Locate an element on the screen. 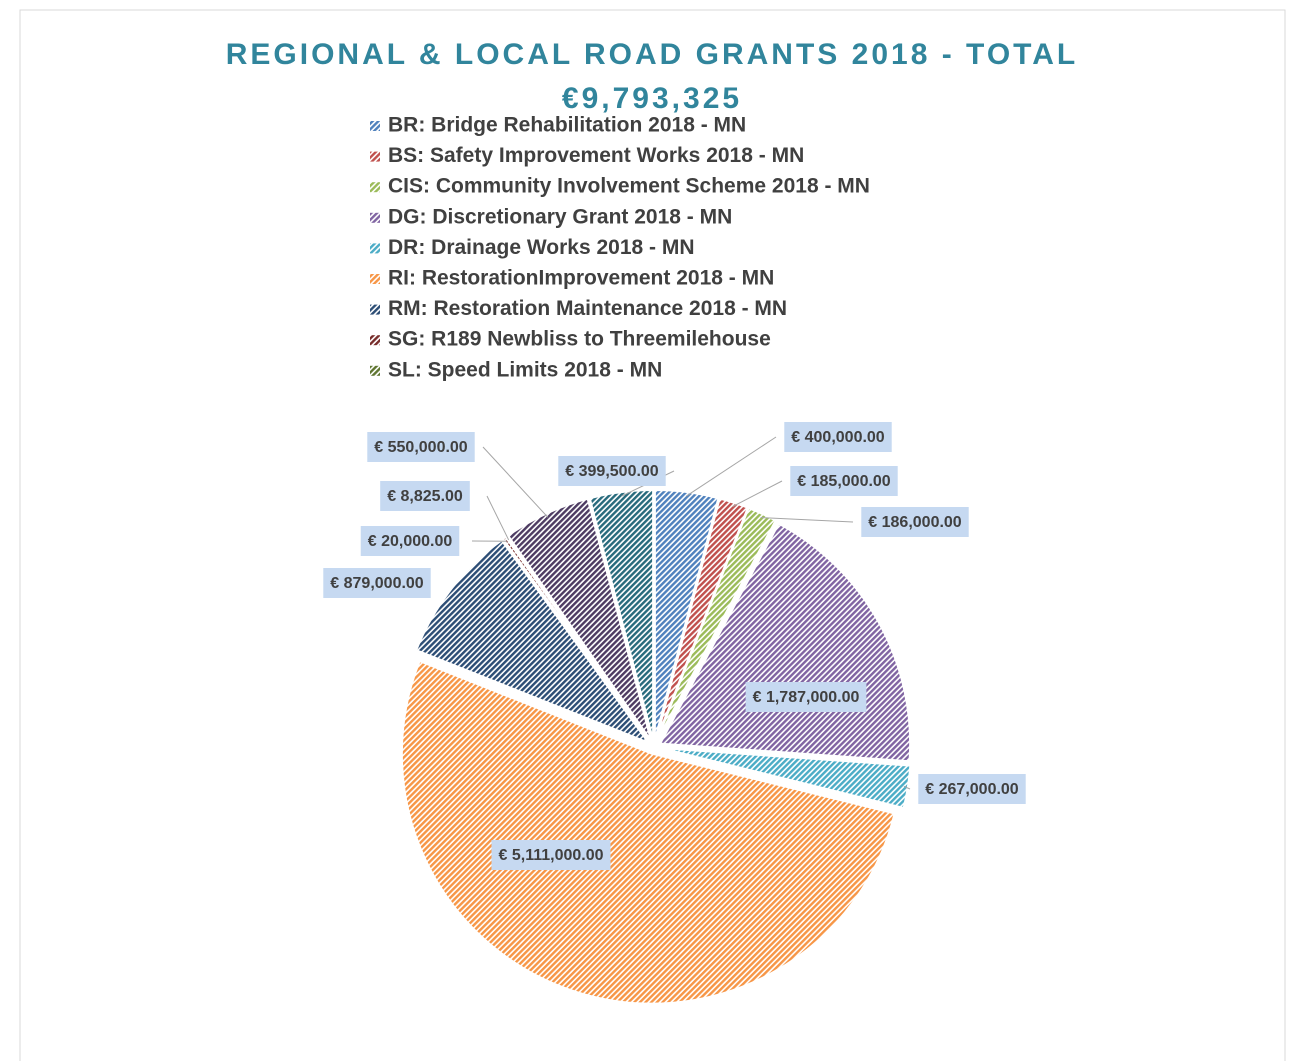 The height and width of the screenshot is (1061, 1300). data-label: € 550,000.00 is located at coordinates (421, 447).